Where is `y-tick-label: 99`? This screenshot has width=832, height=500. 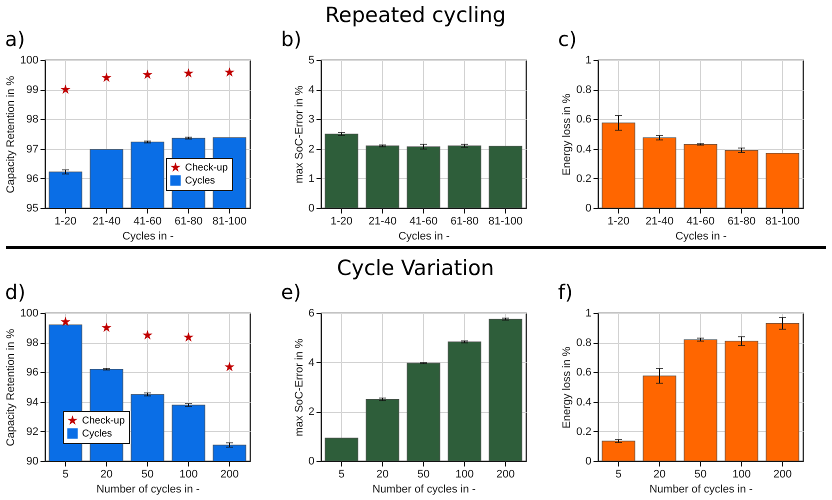 y-tick-label: 99 is located at coordinates (32, 90).